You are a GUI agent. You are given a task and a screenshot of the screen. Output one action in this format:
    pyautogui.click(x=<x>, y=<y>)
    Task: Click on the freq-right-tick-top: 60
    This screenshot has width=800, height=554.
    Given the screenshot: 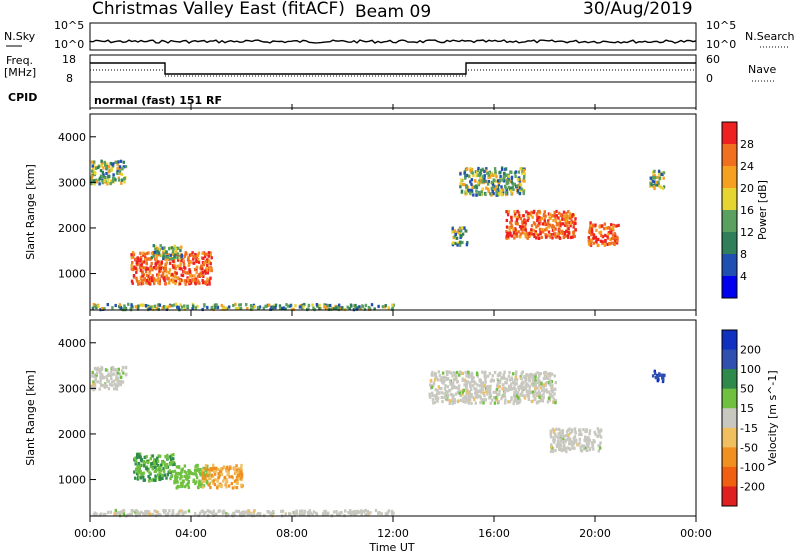 What is the action you would take?
    pyautogui.click(x=713, y=59)
    